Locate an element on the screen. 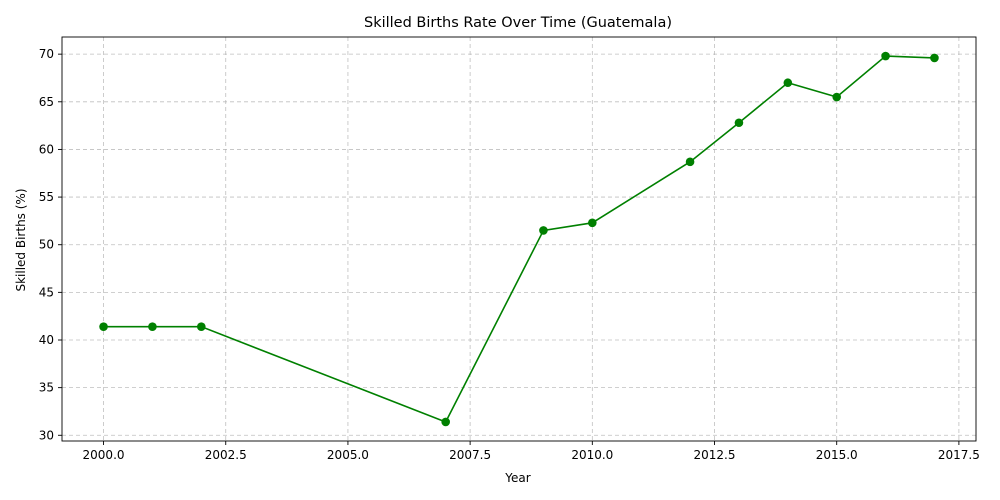  x-tick-label: 2005.0 is located at coordinates (348, 455).